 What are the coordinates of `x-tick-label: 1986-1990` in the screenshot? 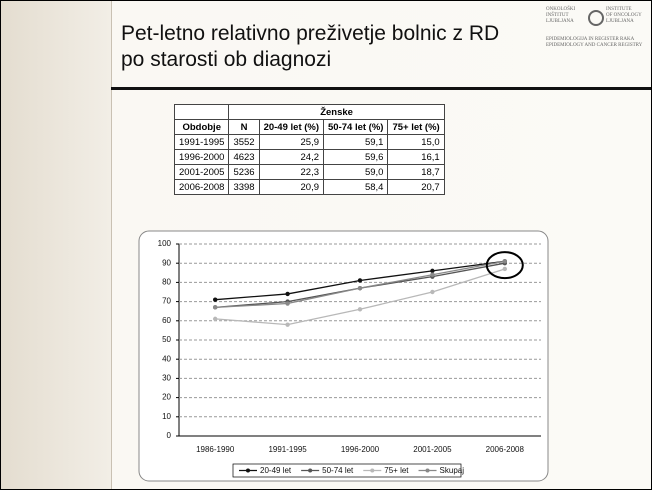 It's located at (215, 449).